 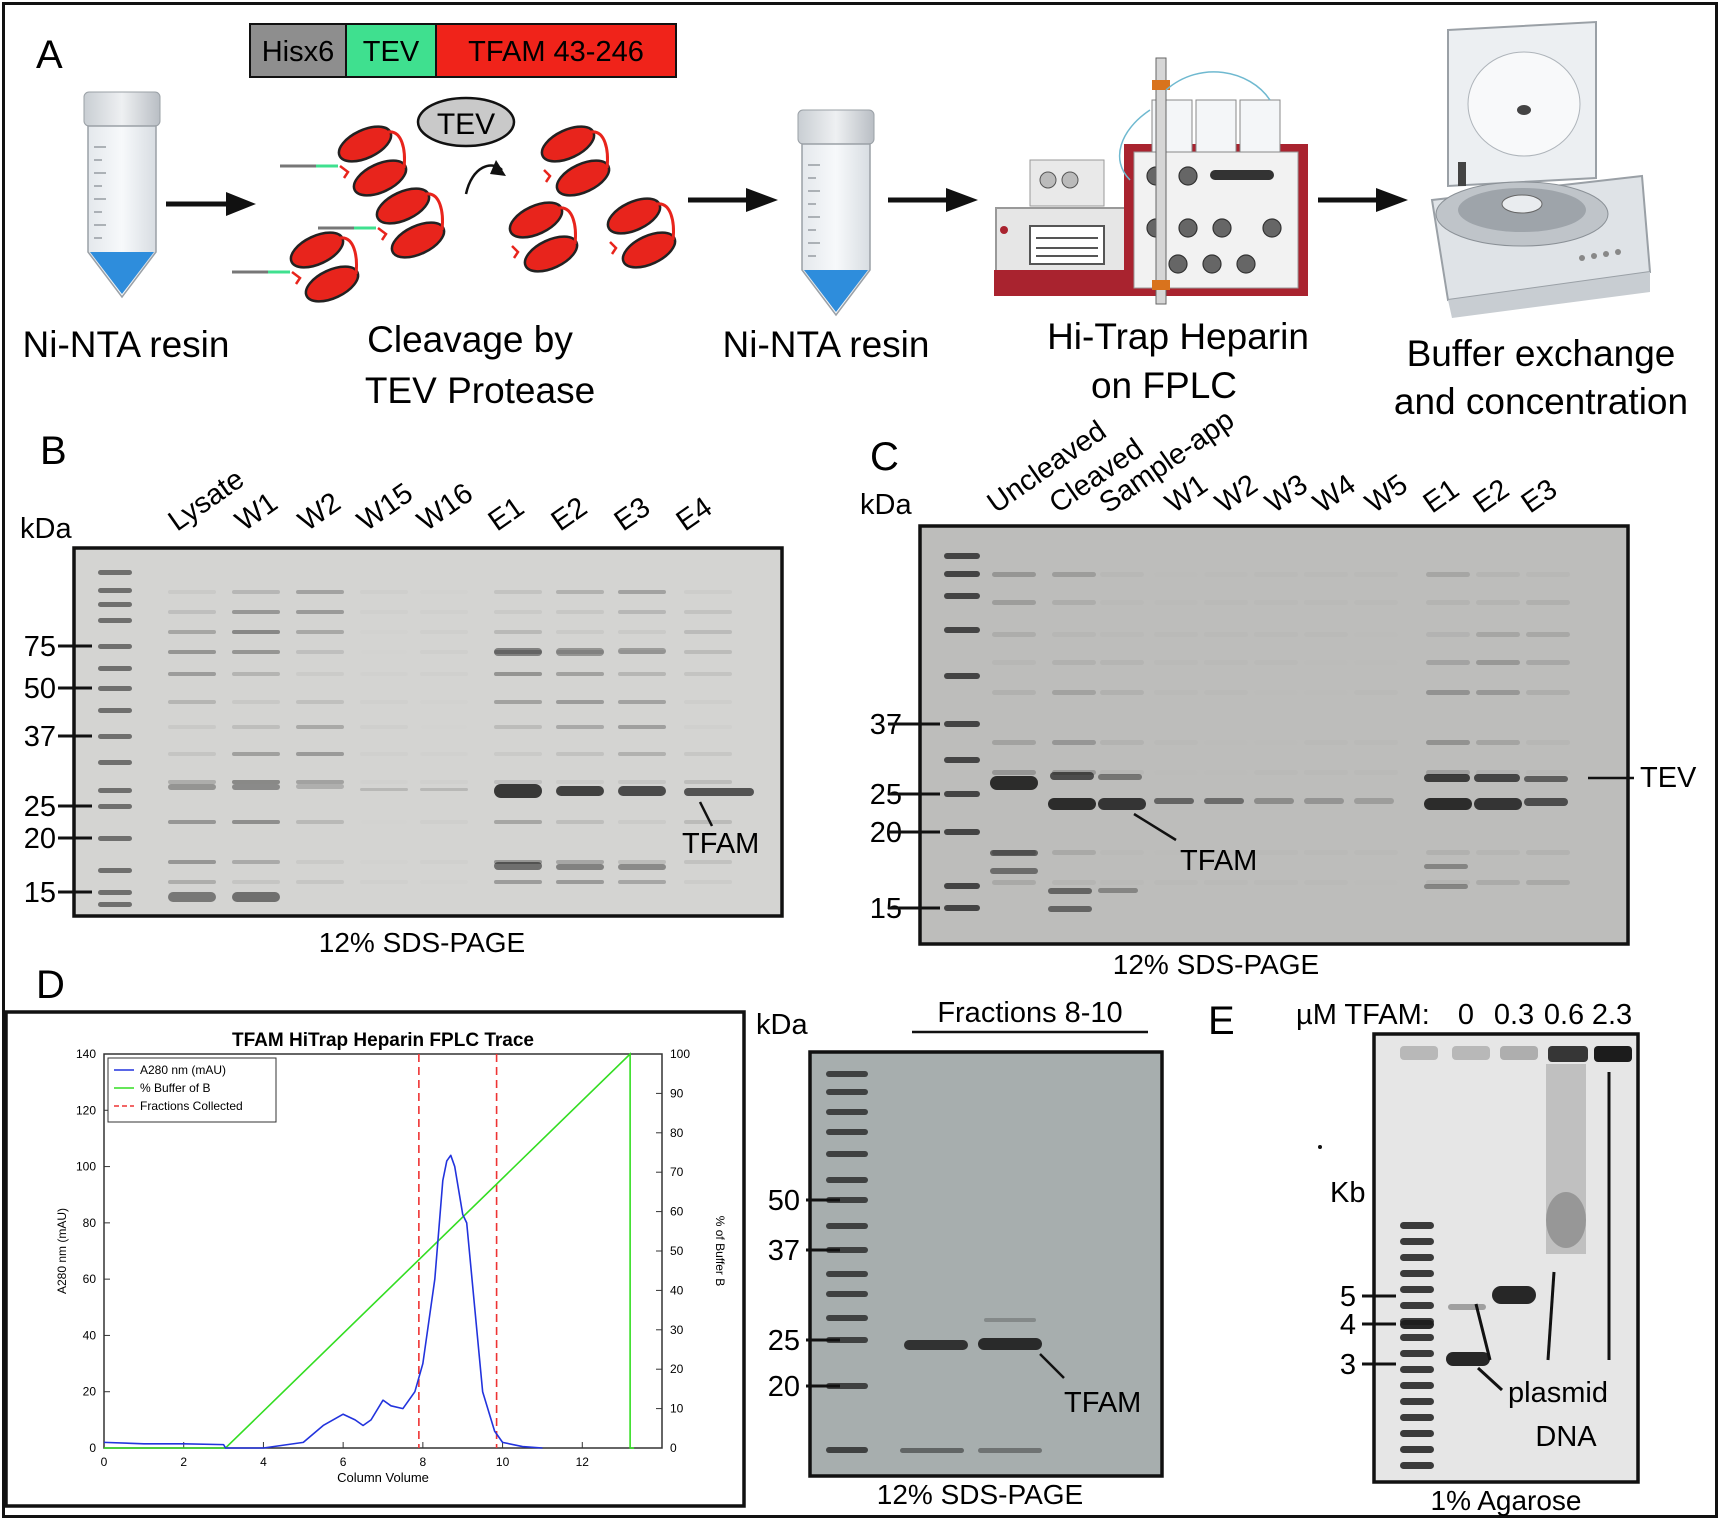 I want to click on fplc-yright-tick-label: 50, so click(x=677, y=1251).